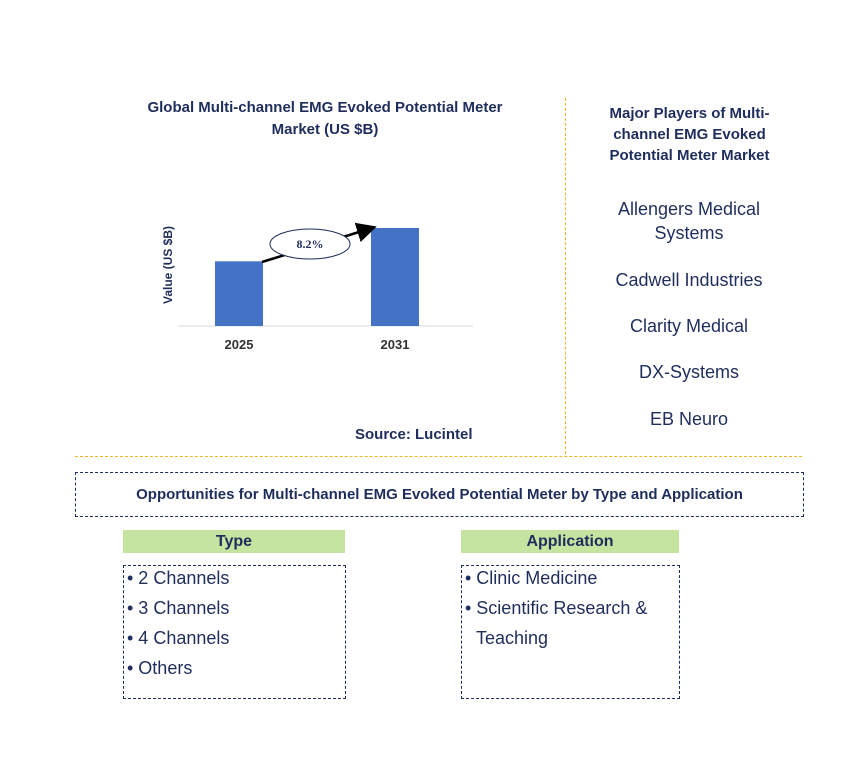 The width and height of the screenshot is (868, 775). What do you see at coordinates (395, 277) in the screenshot?
I see `bar-2031` at bounding box center [395, 277].